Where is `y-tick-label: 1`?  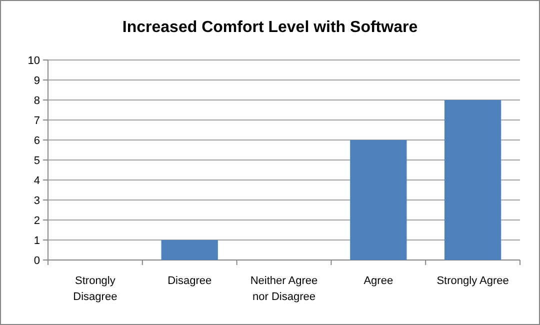
y-tick-label: 1 is located at coordinates (37, 240).